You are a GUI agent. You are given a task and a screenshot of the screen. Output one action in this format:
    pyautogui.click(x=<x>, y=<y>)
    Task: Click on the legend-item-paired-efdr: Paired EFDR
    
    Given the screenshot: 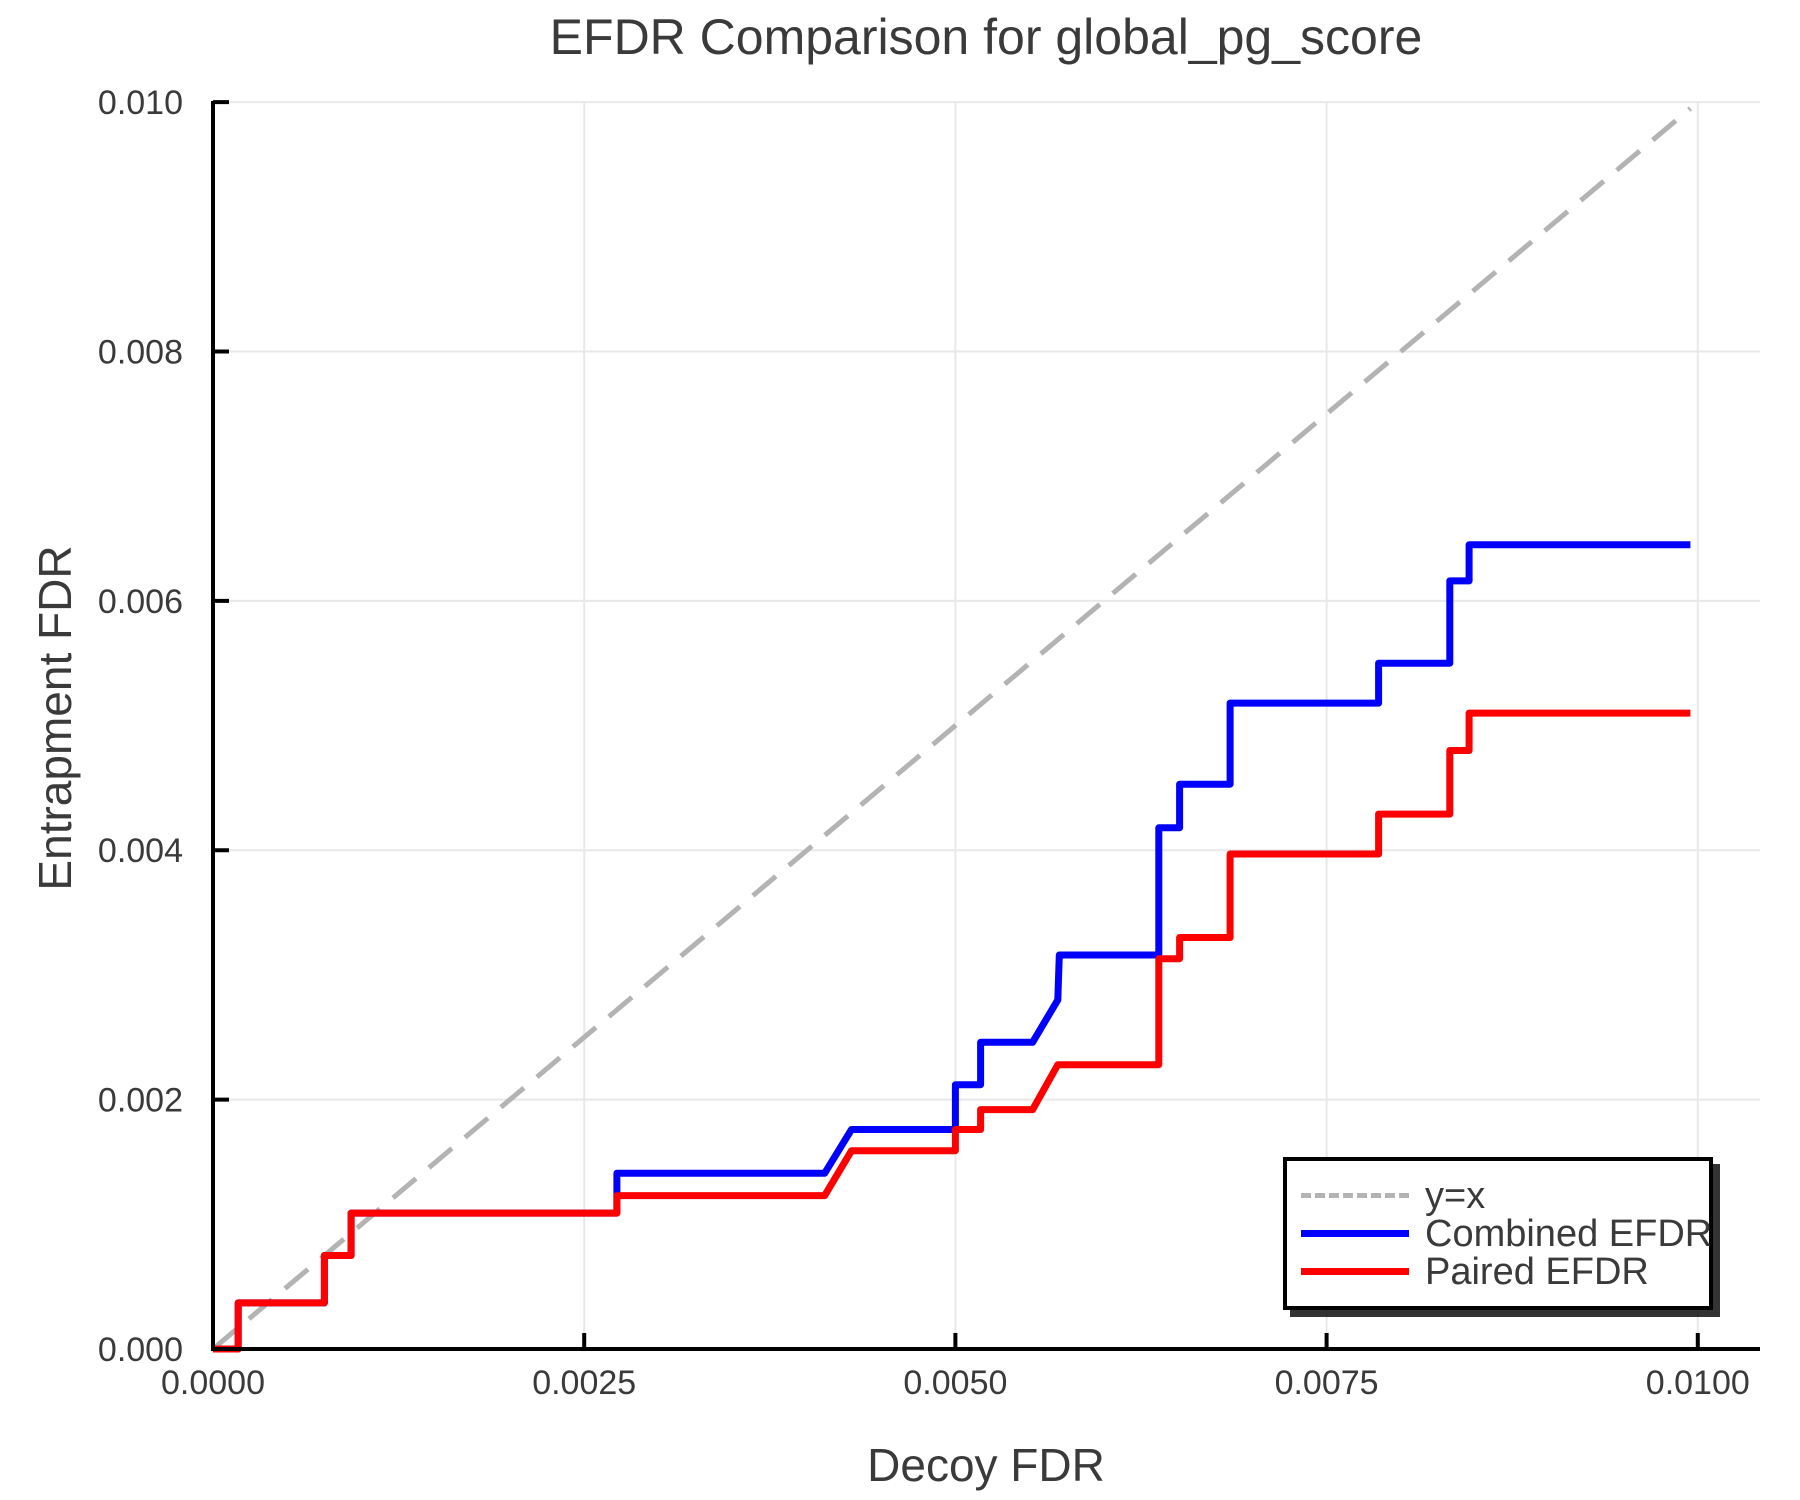 What is the action you would take?
    pyautogui.click(x=1505, y=1272)
    